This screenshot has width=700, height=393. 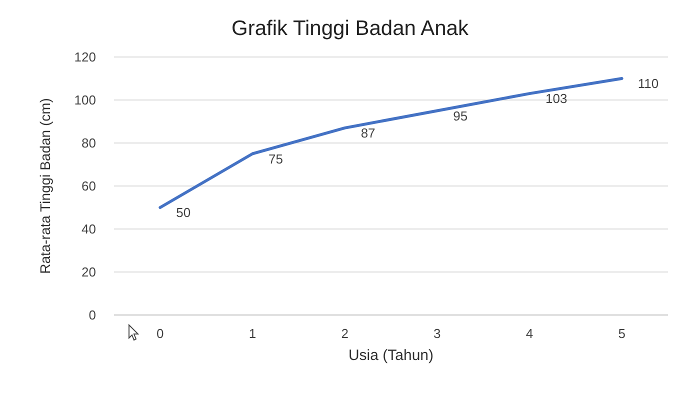 I want to click on data-label: 110, so click(x=648, y=84).